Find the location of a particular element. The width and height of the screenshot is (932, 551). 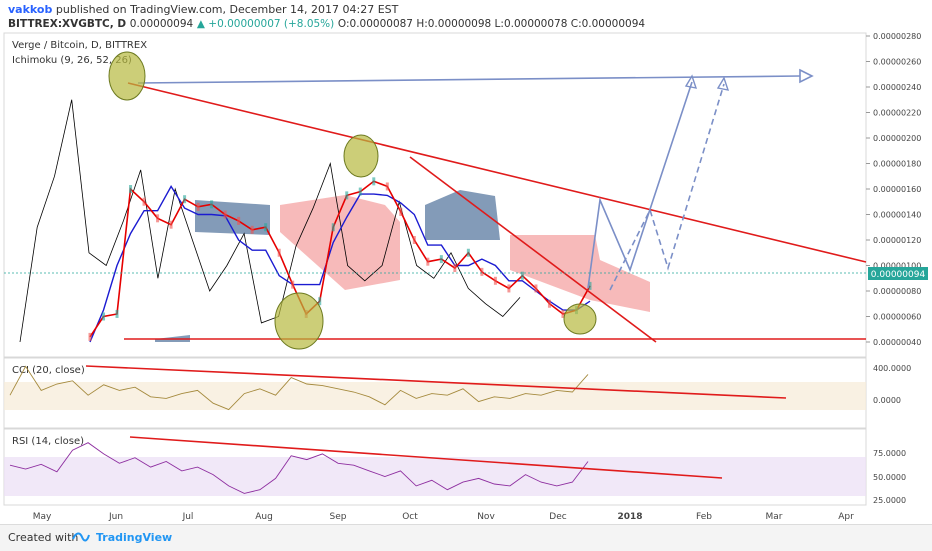

price-tick-label: 0.00000160 is located at coordinates (897, 189).